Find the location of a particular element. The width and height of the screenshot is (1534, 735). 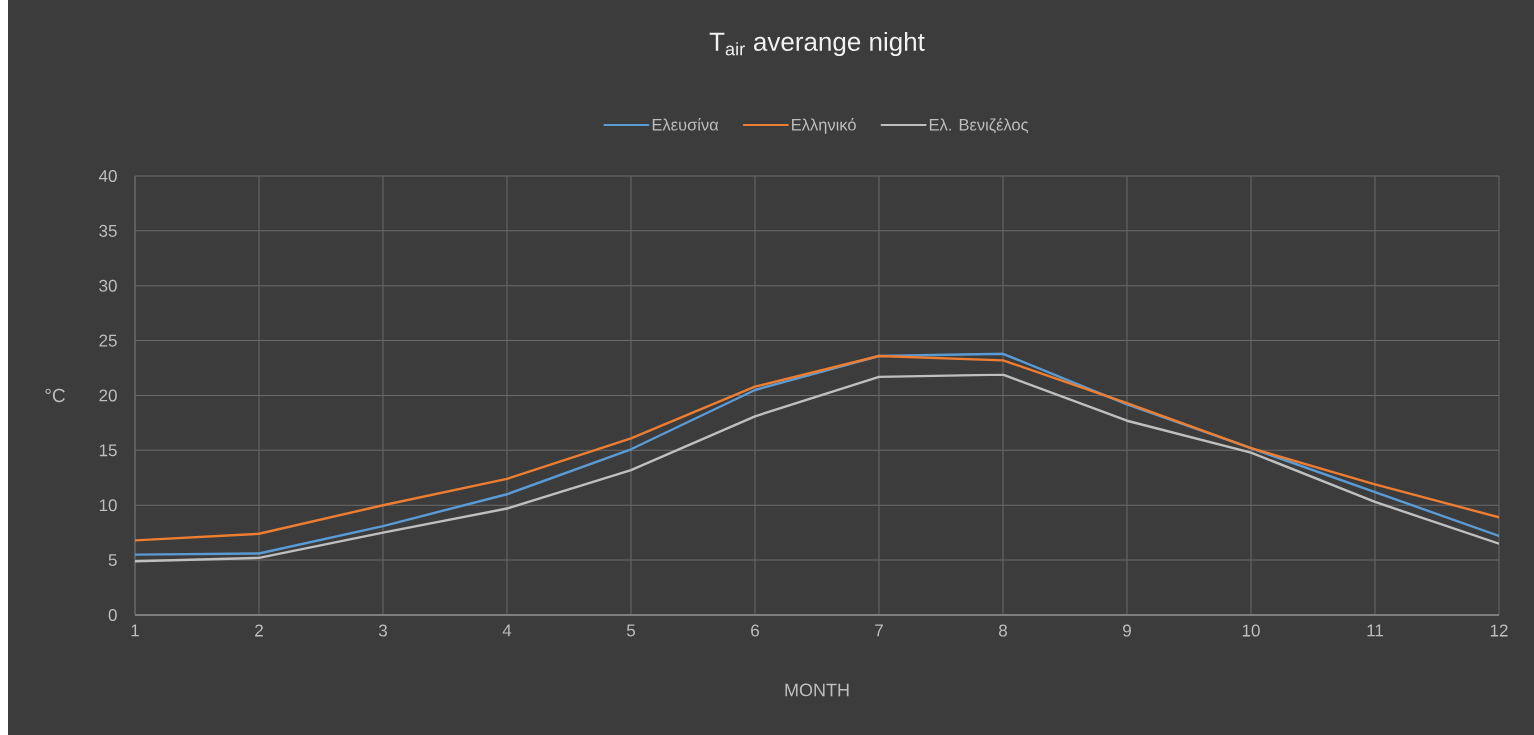

x-tick-label: 2 is located at coordinates (259, 630).